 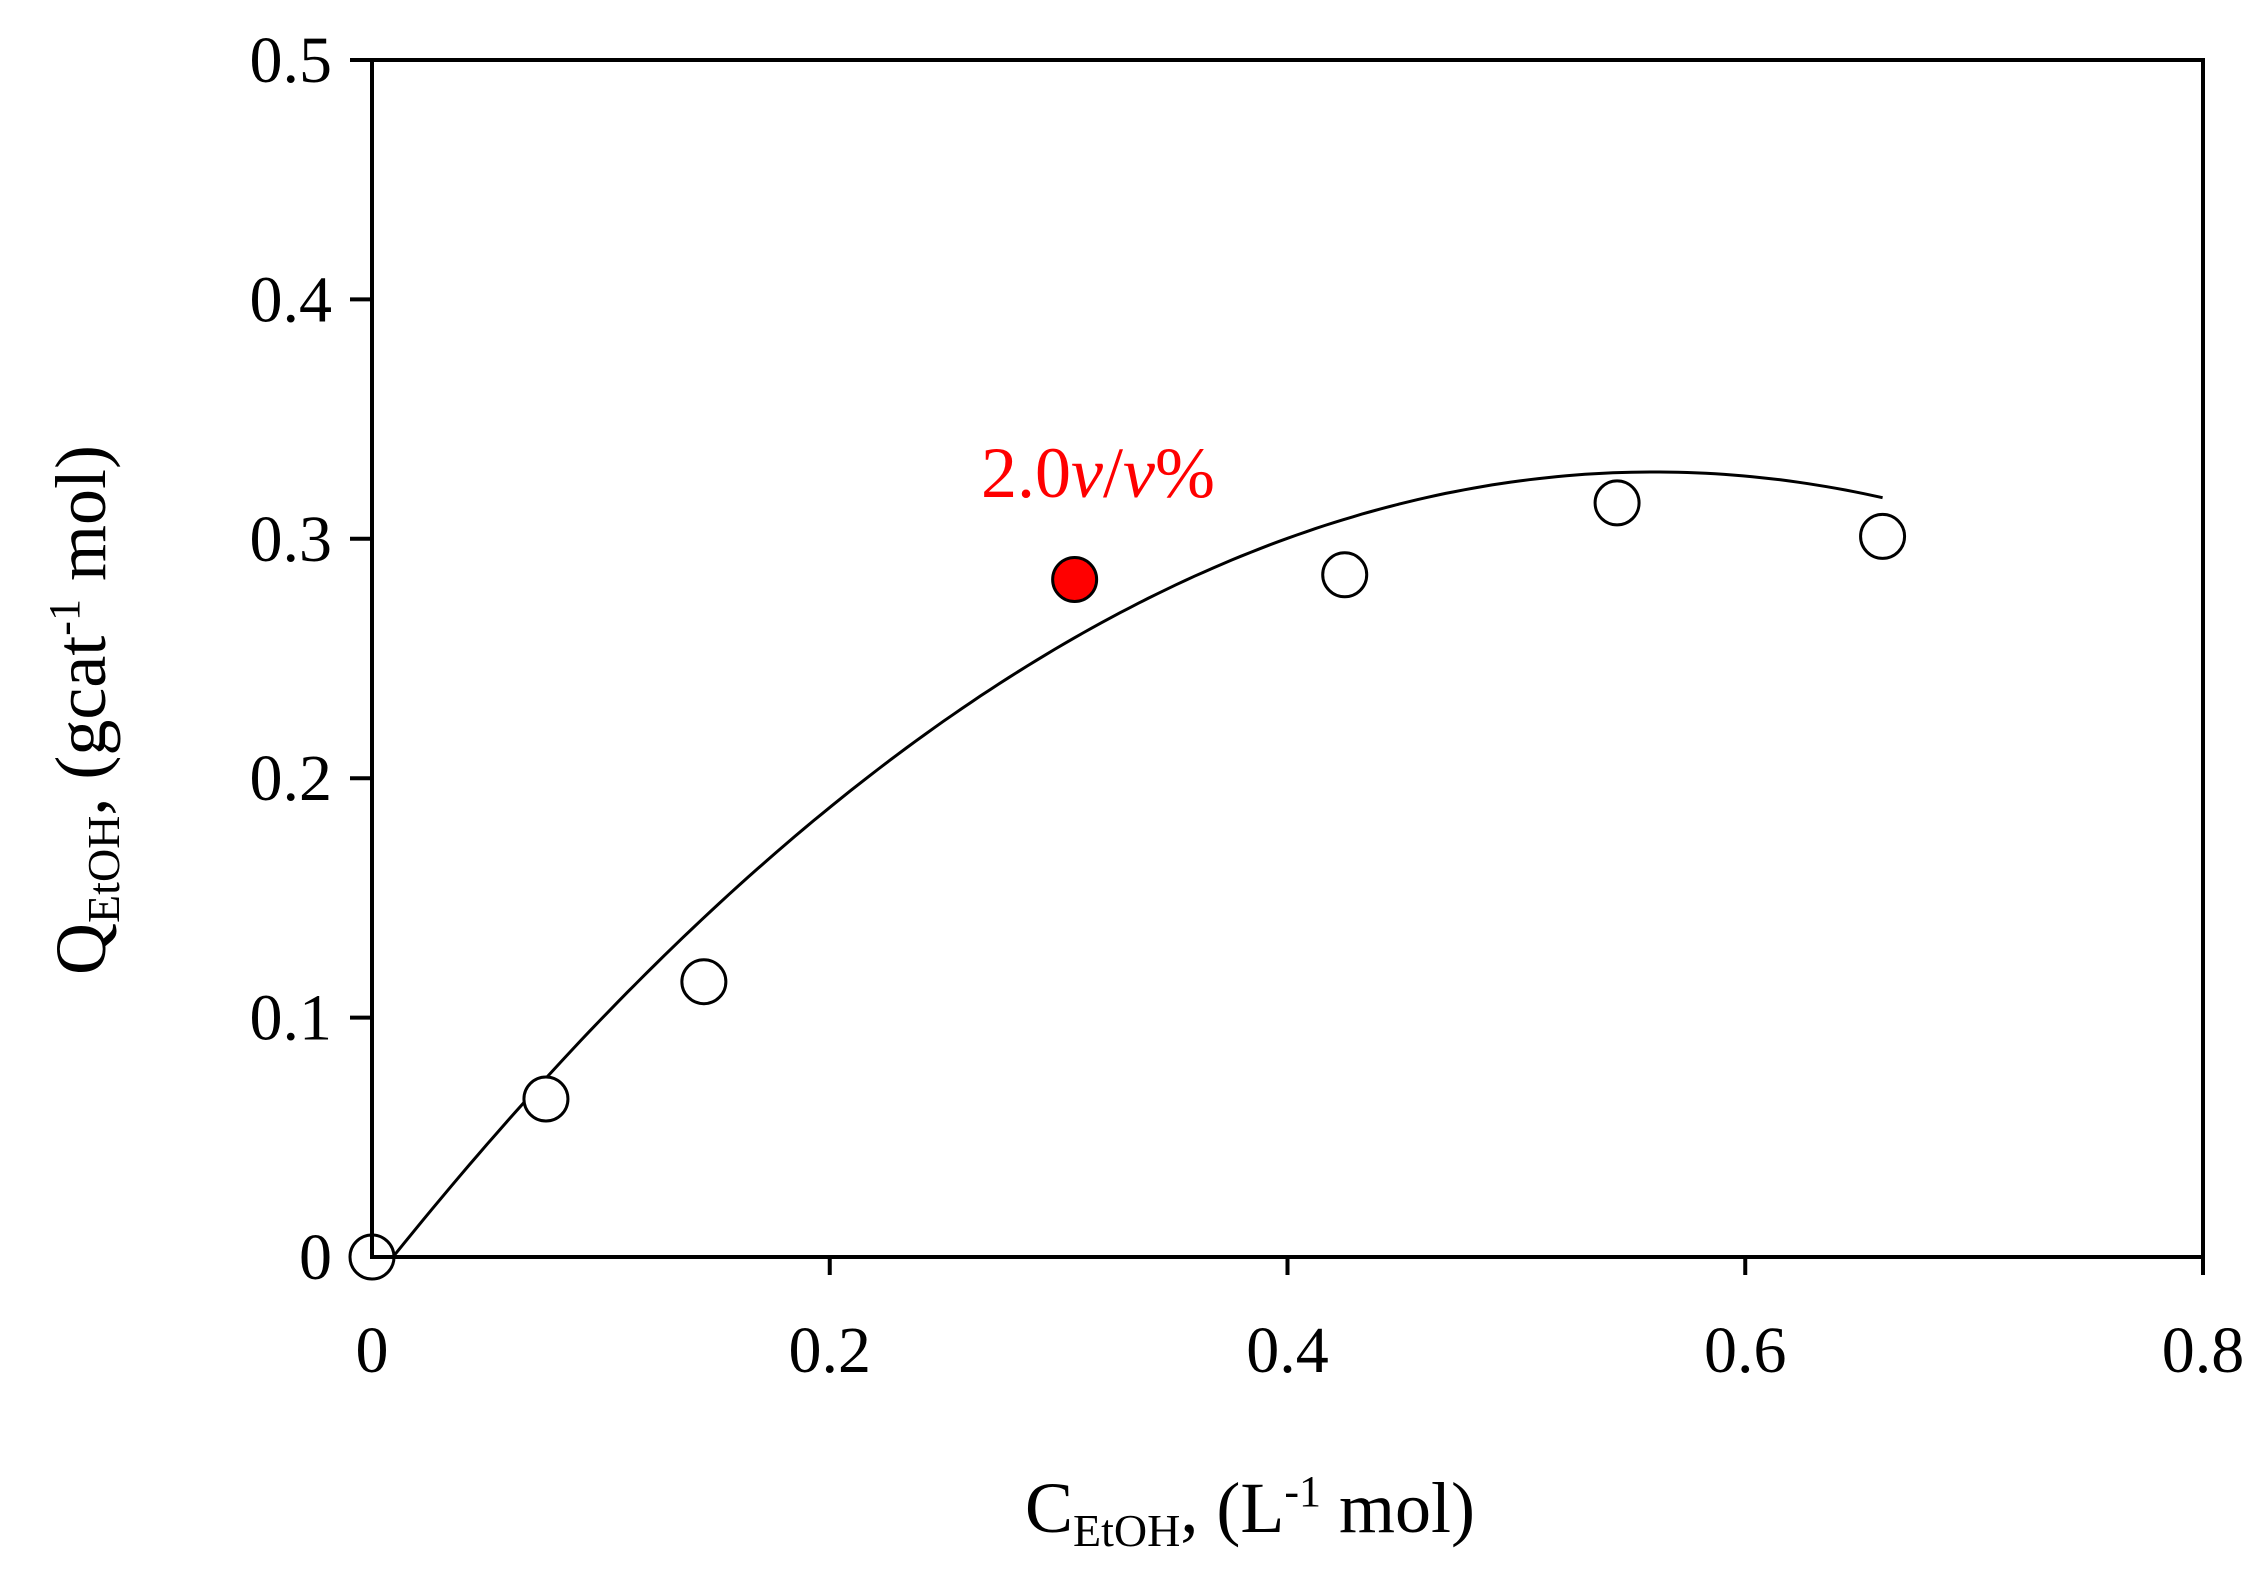 What do you see at coordinates (1745, 1350) in the screenshot?
I see `x-tick-label-3: 0.6` at bounding box center [1745, 1350].